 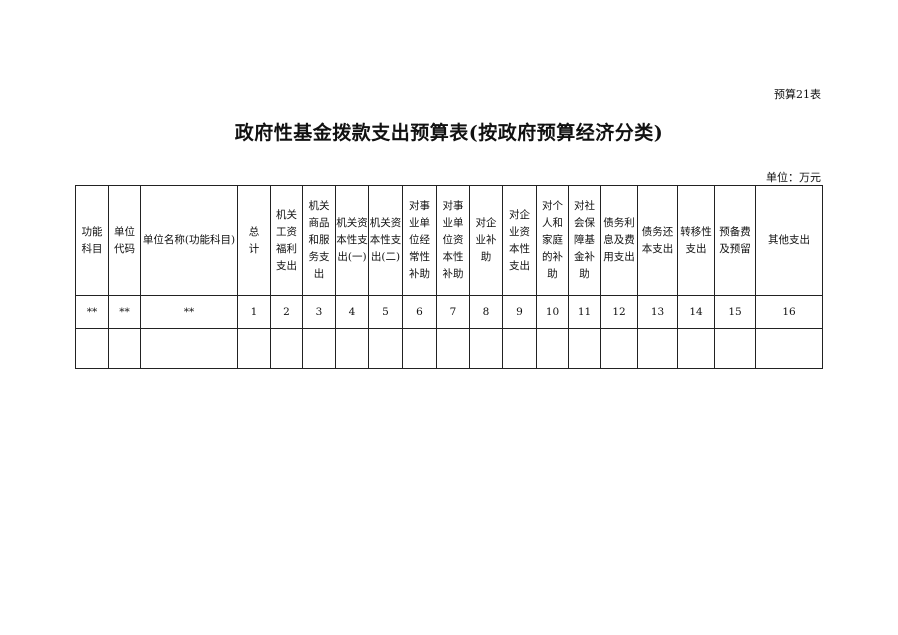 What do you see at coordinates (789, 240) in the screenshot?
I see `column-header: 其他支出` at bounding box center [789, 240].